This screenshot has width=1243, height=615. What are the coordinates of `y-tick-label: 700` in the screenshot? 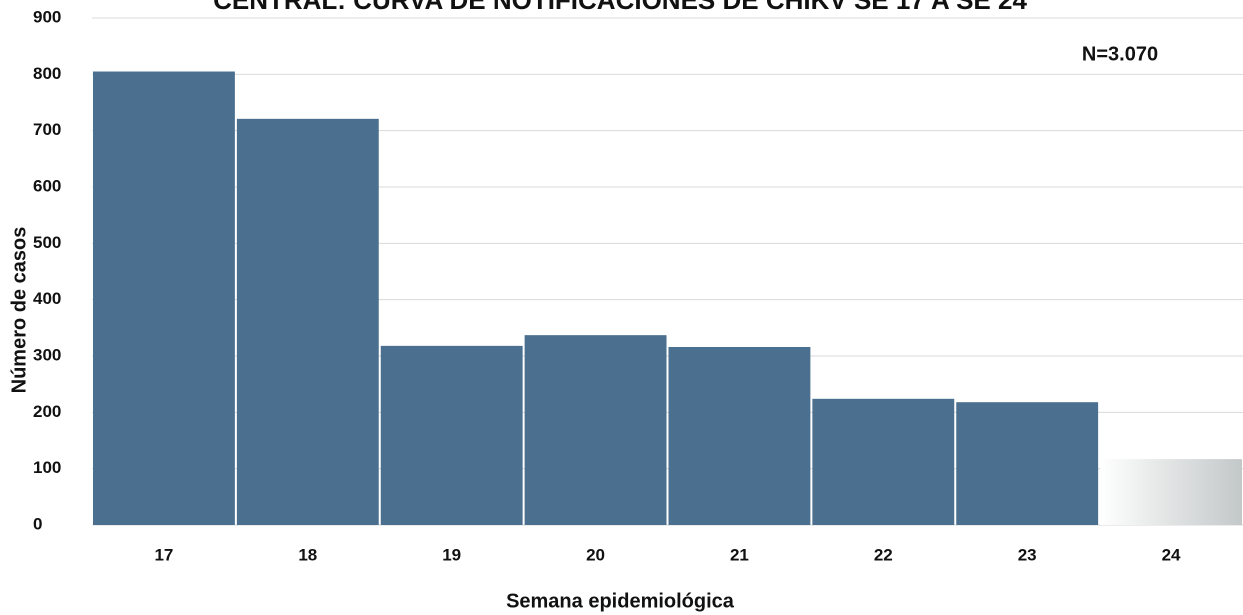 It's located at (47, 129).